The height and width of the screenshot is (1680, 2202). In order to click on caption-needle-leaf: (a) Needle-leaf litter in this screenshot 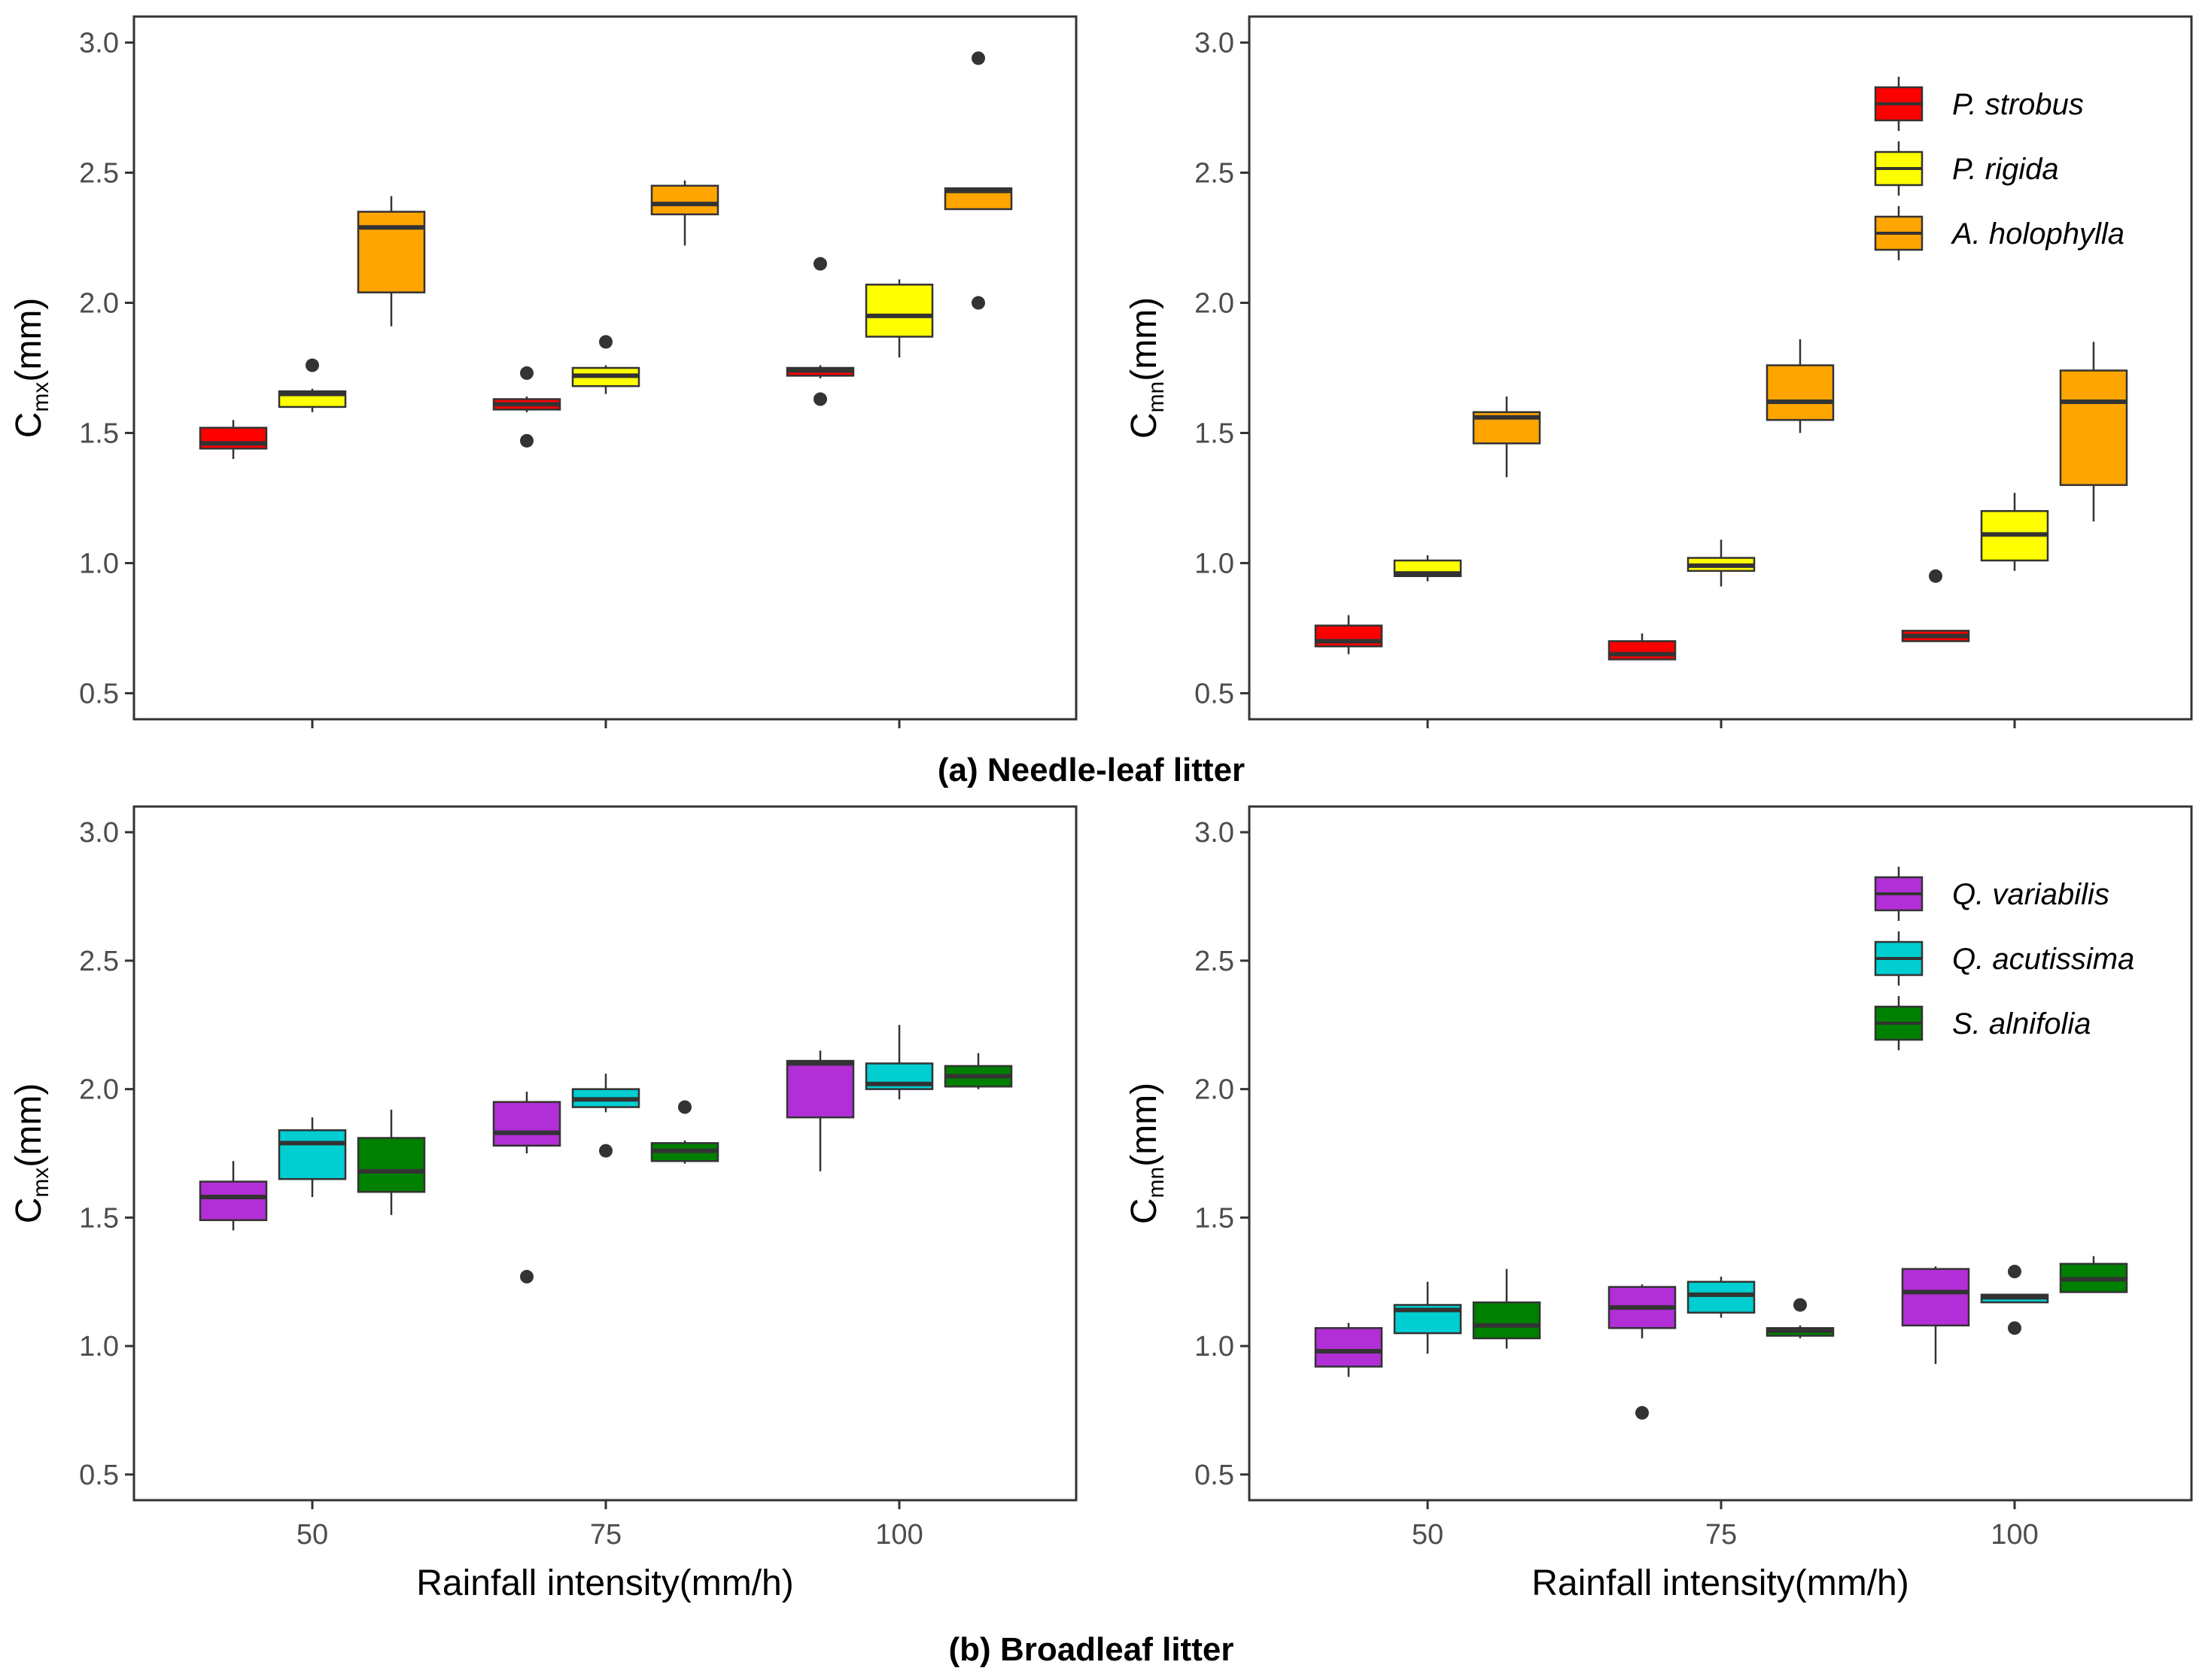, I will do `click(1091, 770)`.